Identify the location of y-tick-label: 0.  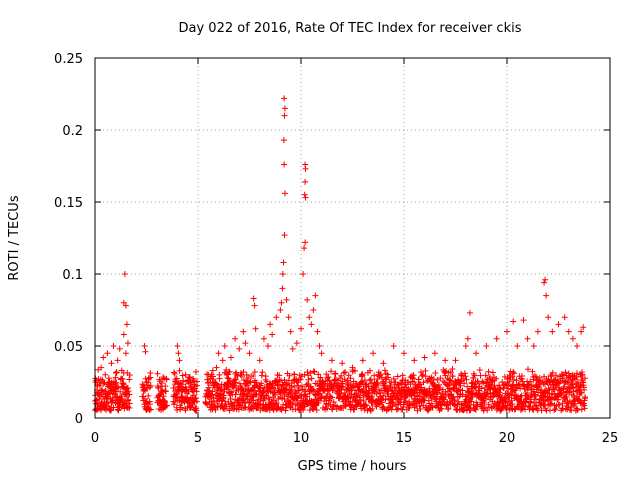
(79, 419).